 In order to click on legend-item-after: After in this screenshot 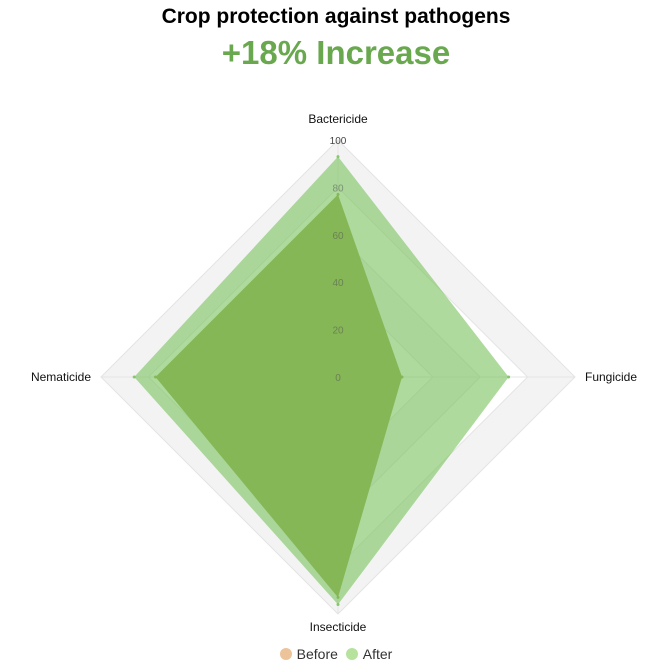, I will do `click(369, 654)`.